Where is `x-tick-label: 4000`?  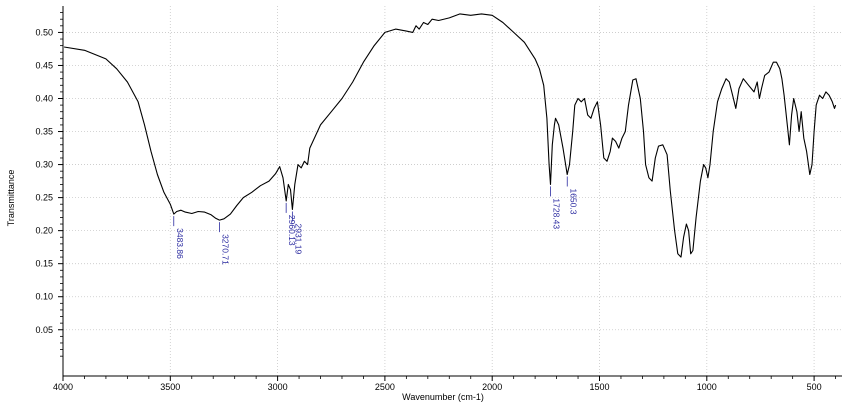
x-tick-label: 4000 is located at coordinates (63, 387).